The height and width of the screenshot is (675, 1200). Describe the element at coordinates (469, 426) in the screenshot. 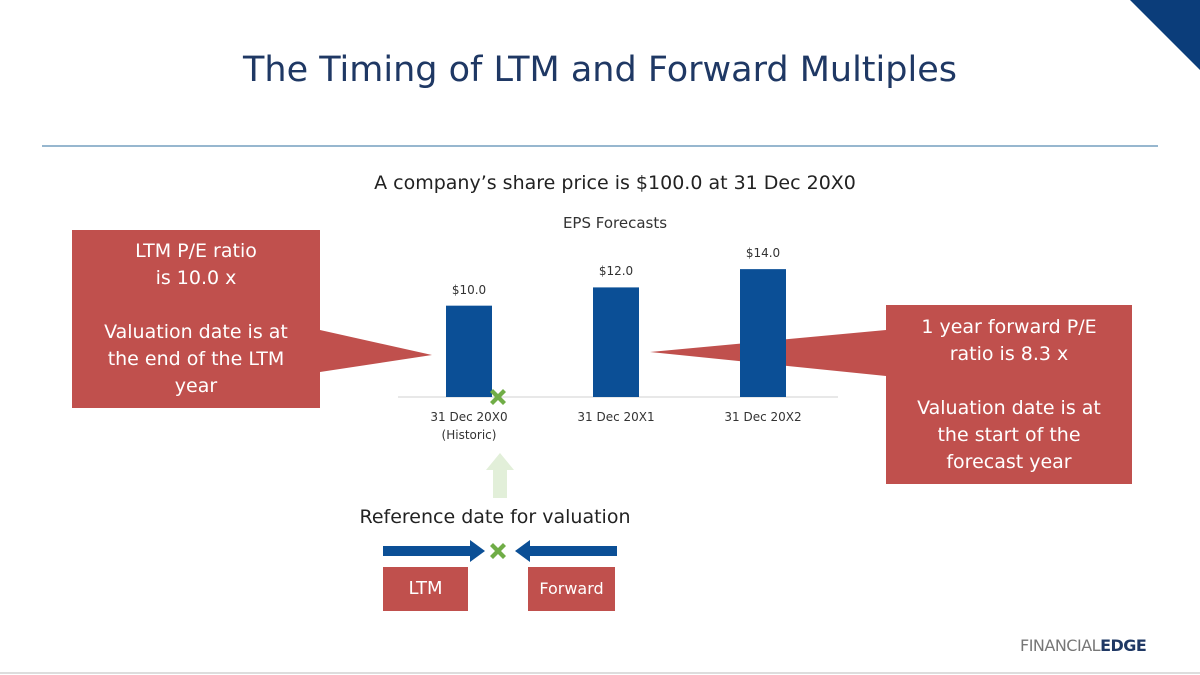

I see `x-tick-label: 31 Dec 20X0 (Historic)` at that location.